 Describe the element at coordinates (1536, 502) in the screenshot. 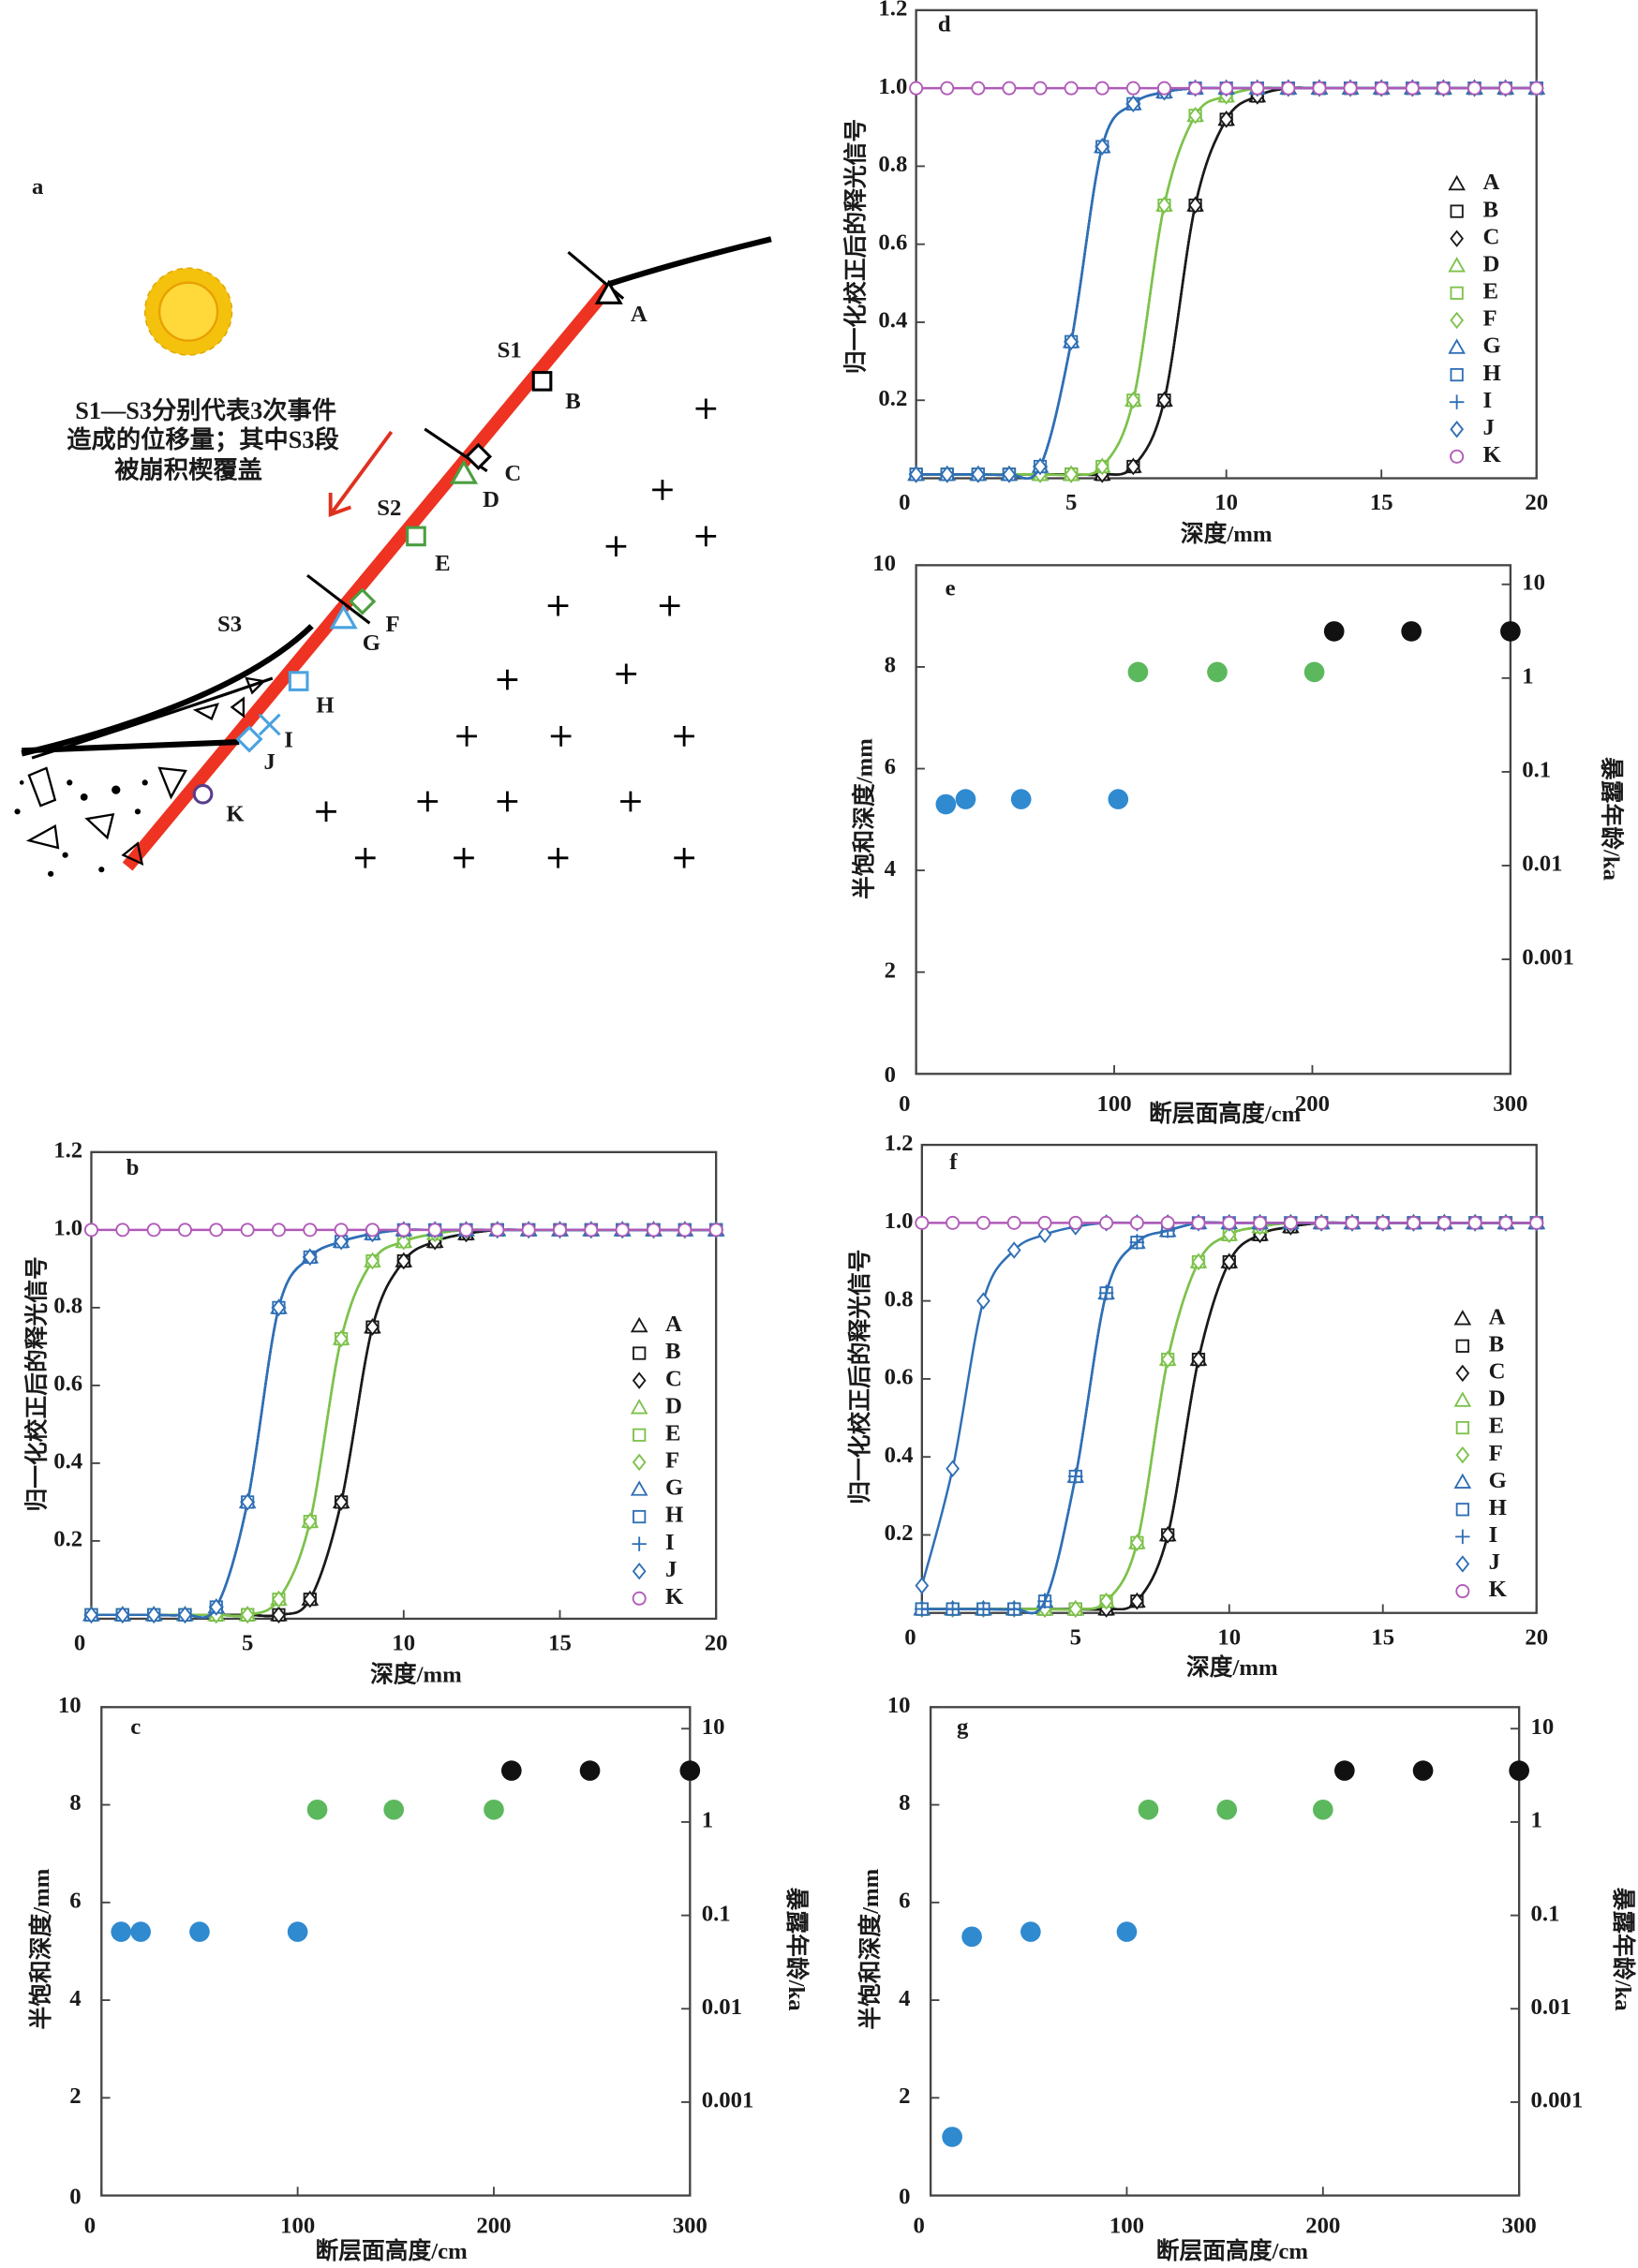

I see `x-tick-label: 20` at that location.